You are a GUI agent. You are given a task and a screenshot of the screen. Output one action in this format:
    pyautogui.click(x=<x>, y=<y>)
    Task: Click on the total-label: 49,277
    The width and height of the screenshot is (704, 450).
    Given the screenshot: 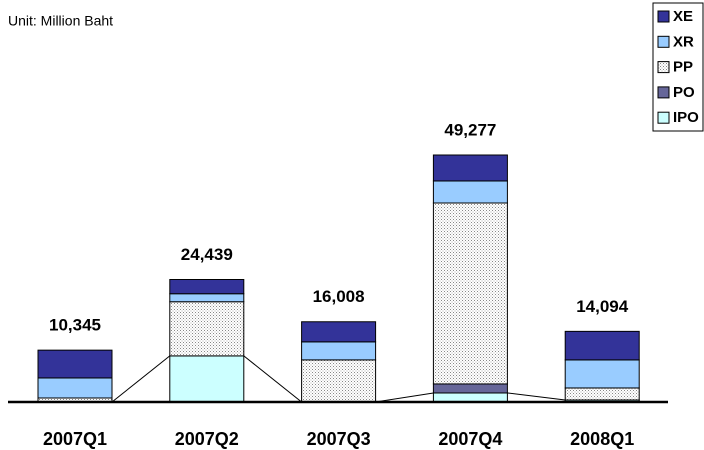 What is the action you would take?
    pyautogui.click(x=470, y=129)
    